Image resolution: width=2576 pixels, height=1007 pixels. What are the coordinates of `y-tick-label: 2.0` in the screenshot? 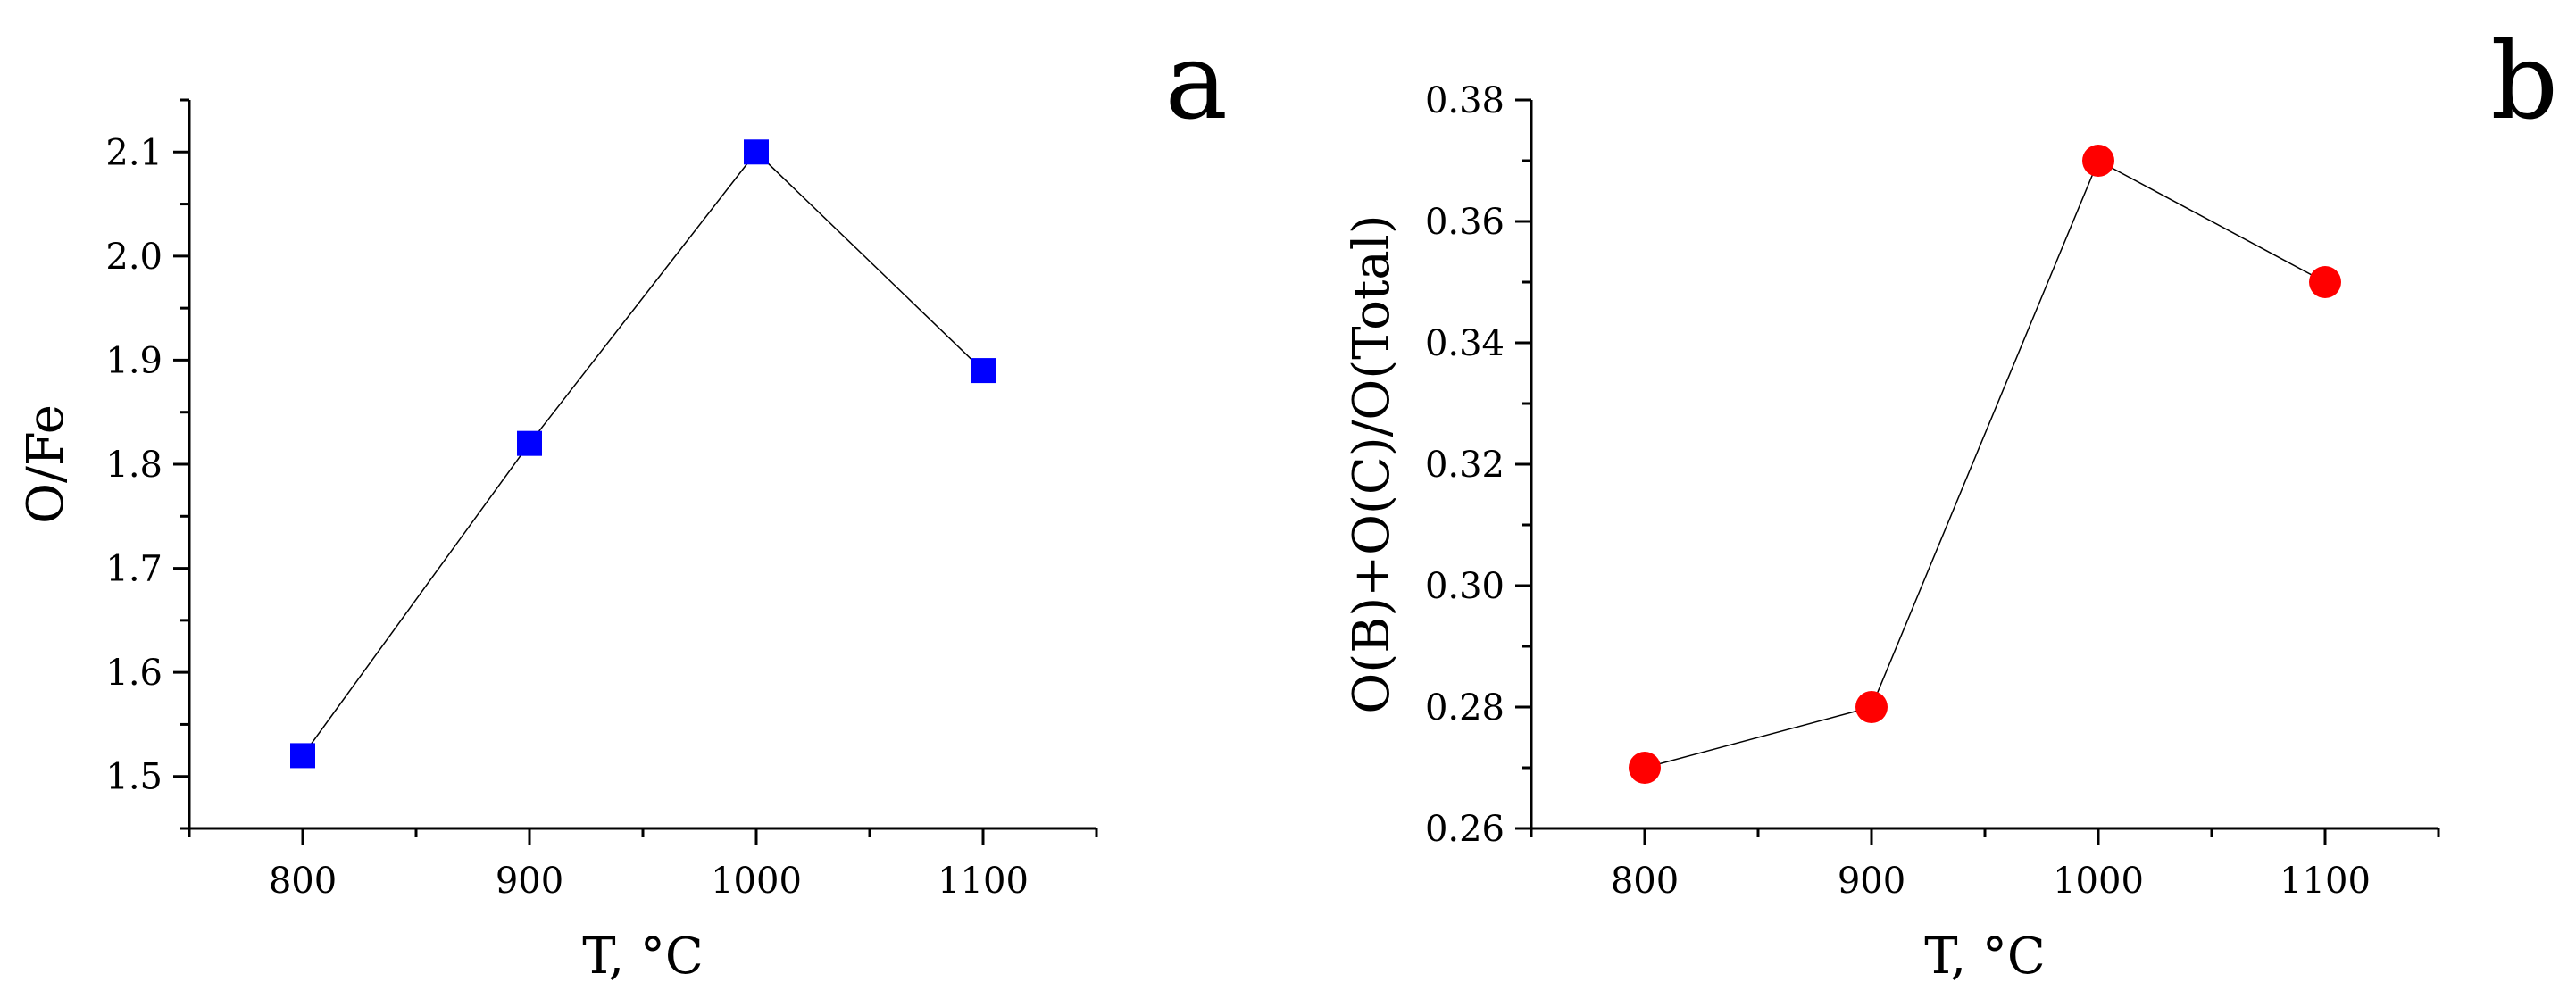 It's located at (134, 257).